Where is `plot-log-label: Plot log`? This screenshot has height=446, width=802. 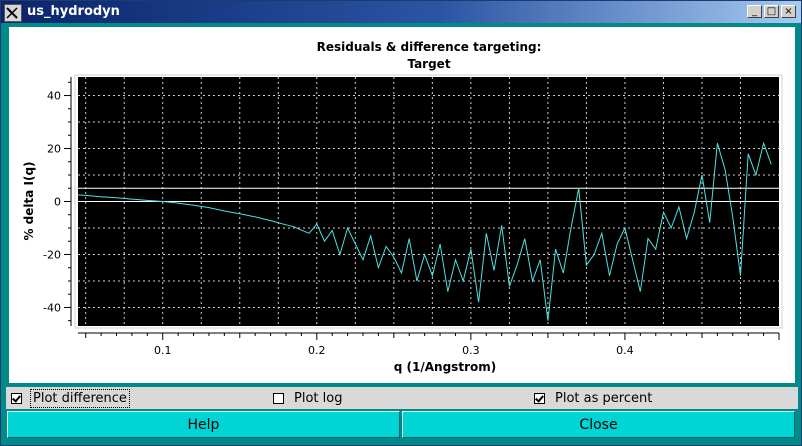 plot-log-label: Plot log is located at coordinates (318, 398).